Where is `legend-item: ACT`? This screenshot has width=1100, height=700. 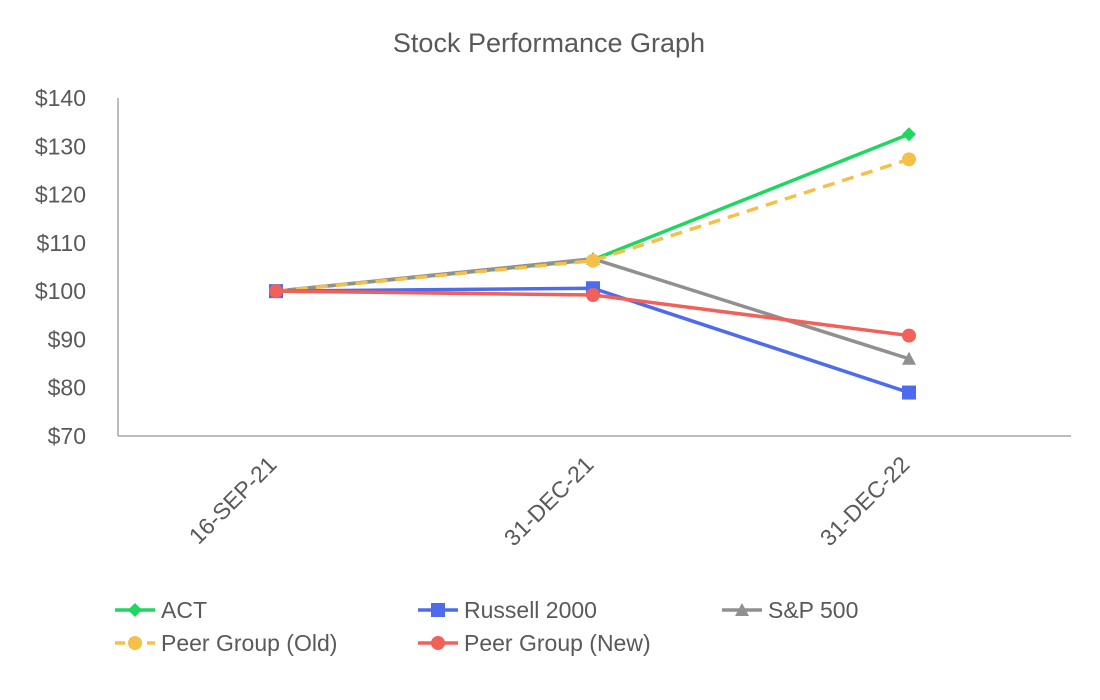 legend-item: ACT is located at coordinates (161, 610).